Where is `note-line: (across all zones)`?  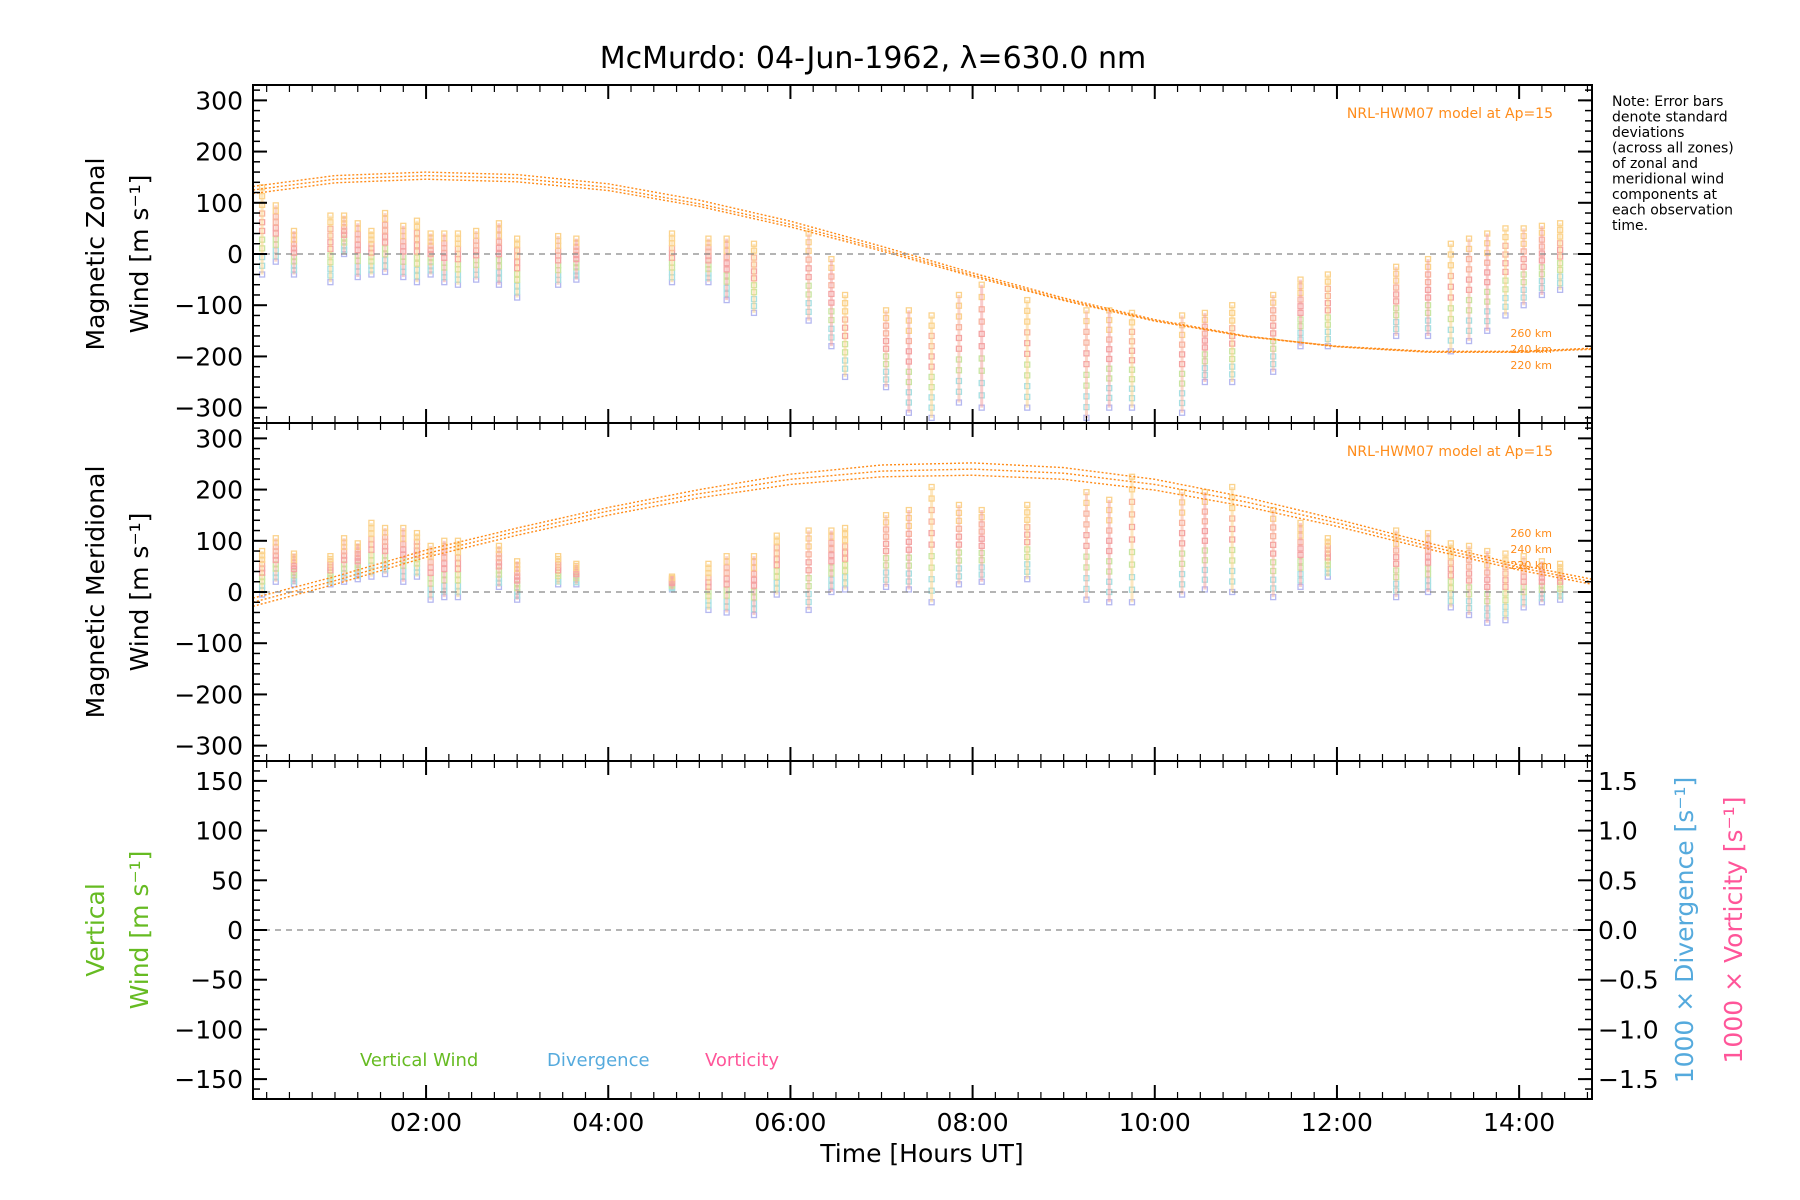 note-line: (across all zones) is located at coordinates (1673, 149).